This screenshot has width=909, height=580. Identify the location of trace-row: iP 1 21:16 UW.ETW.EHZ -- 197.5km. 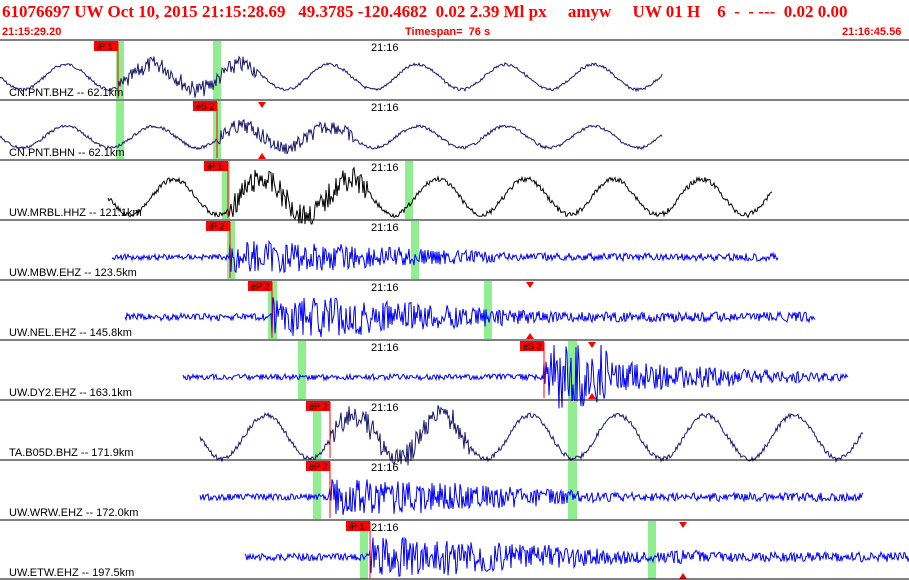
(454, 549).